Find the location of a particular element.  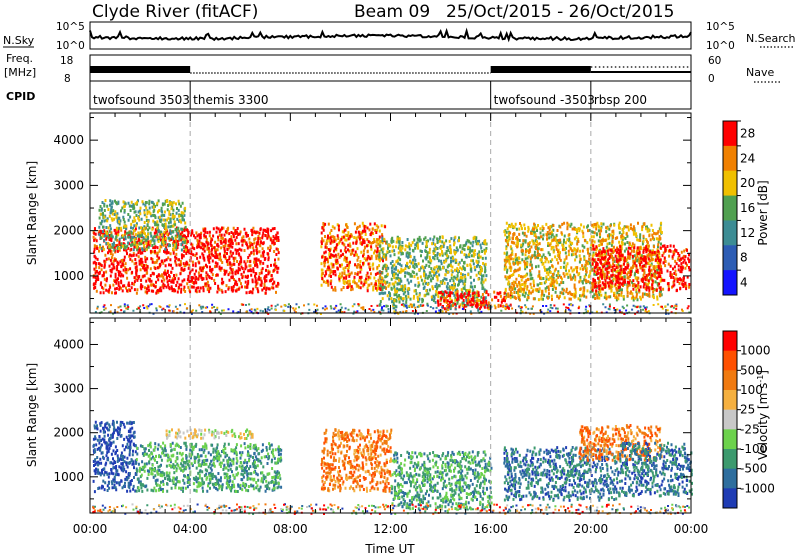

freq-label: Freq. is located at coordinates (19, 58).